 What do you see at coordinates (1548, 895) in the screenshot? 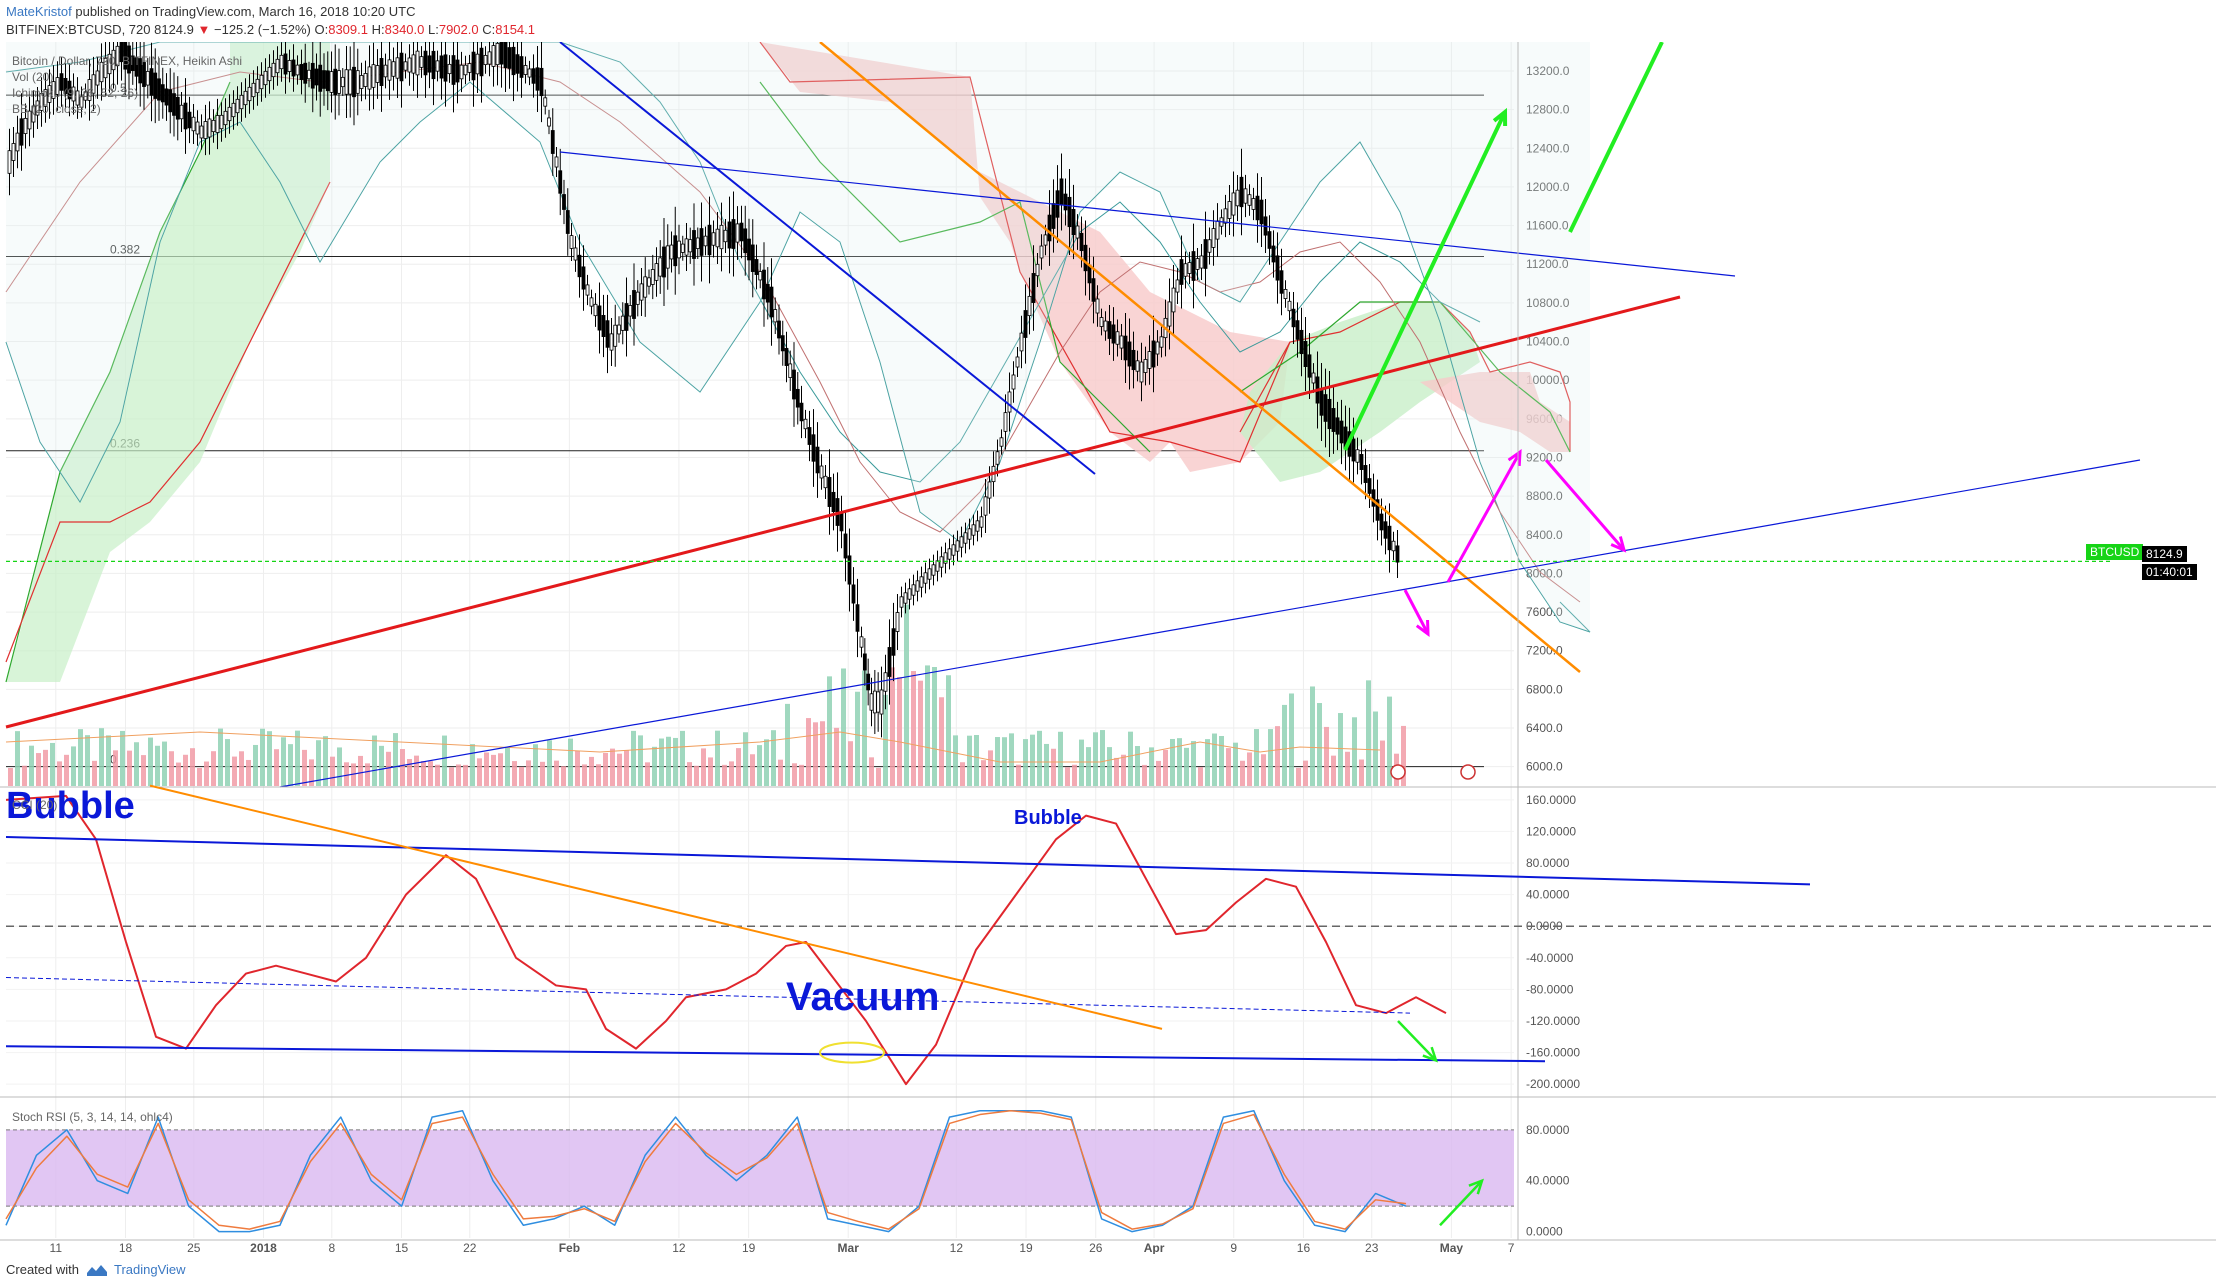
I see `cci-tick-label: 40.0000` at bounding box center [1548, 895].